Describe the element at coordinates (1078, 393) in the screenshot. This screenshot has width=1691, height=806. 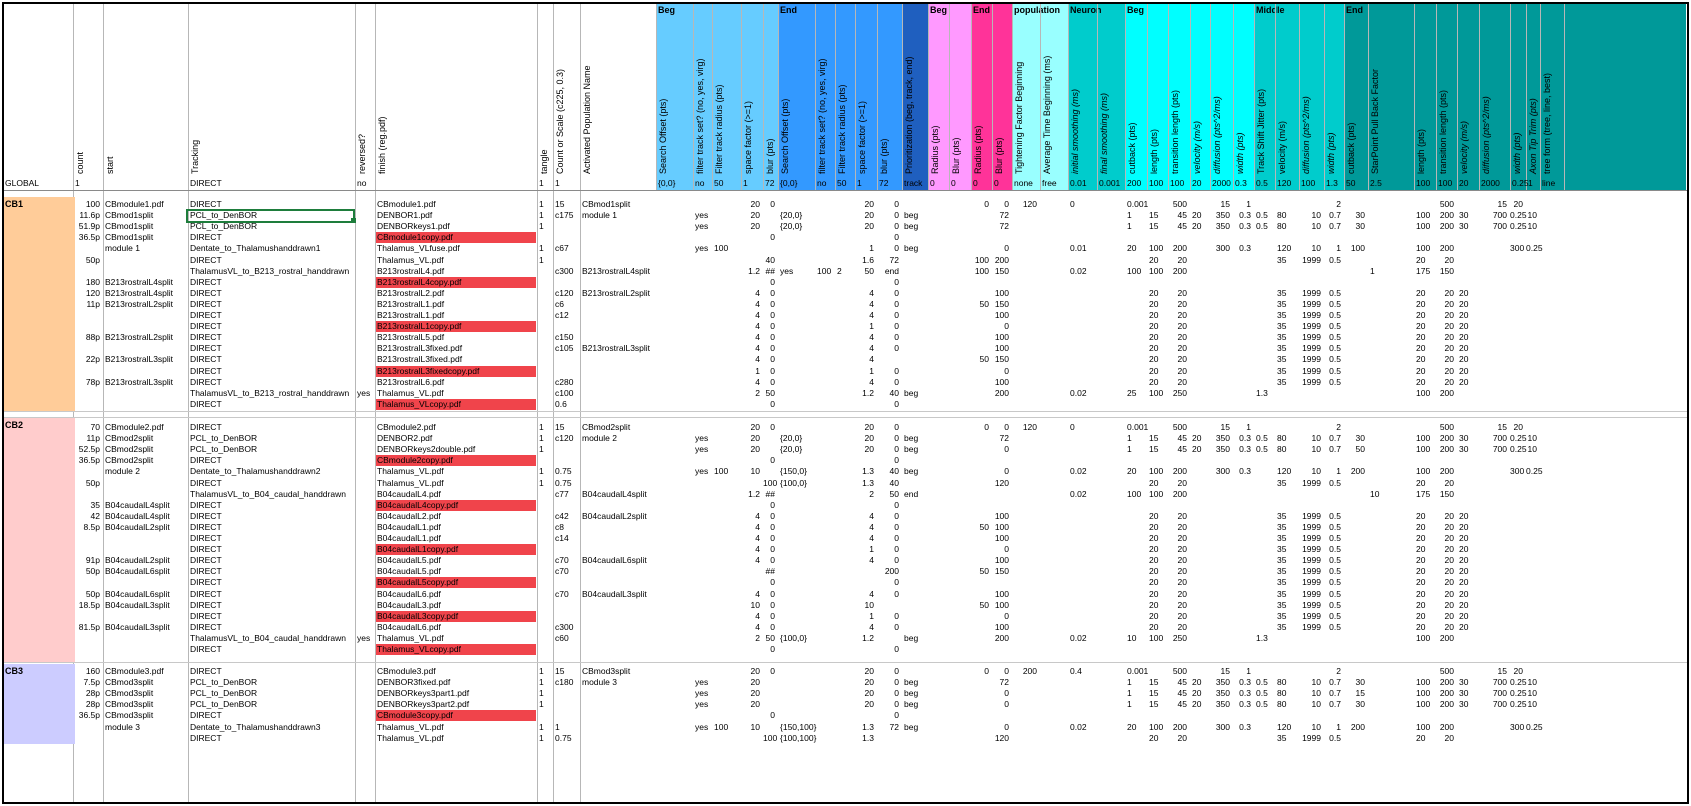
I see `table-cell: 0.02` at that location.